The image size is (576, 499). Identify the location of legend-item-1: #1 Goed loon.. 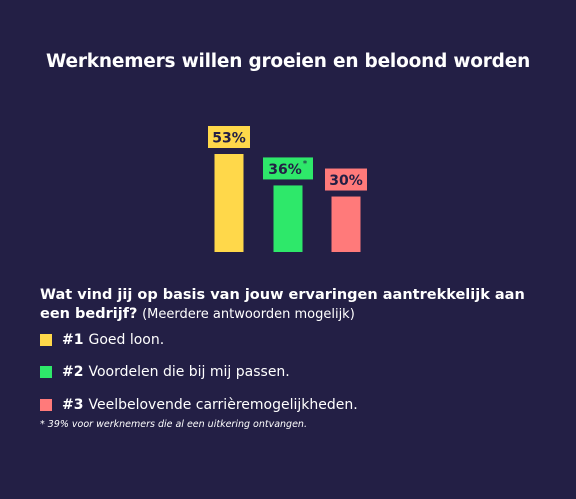
(102, 340).